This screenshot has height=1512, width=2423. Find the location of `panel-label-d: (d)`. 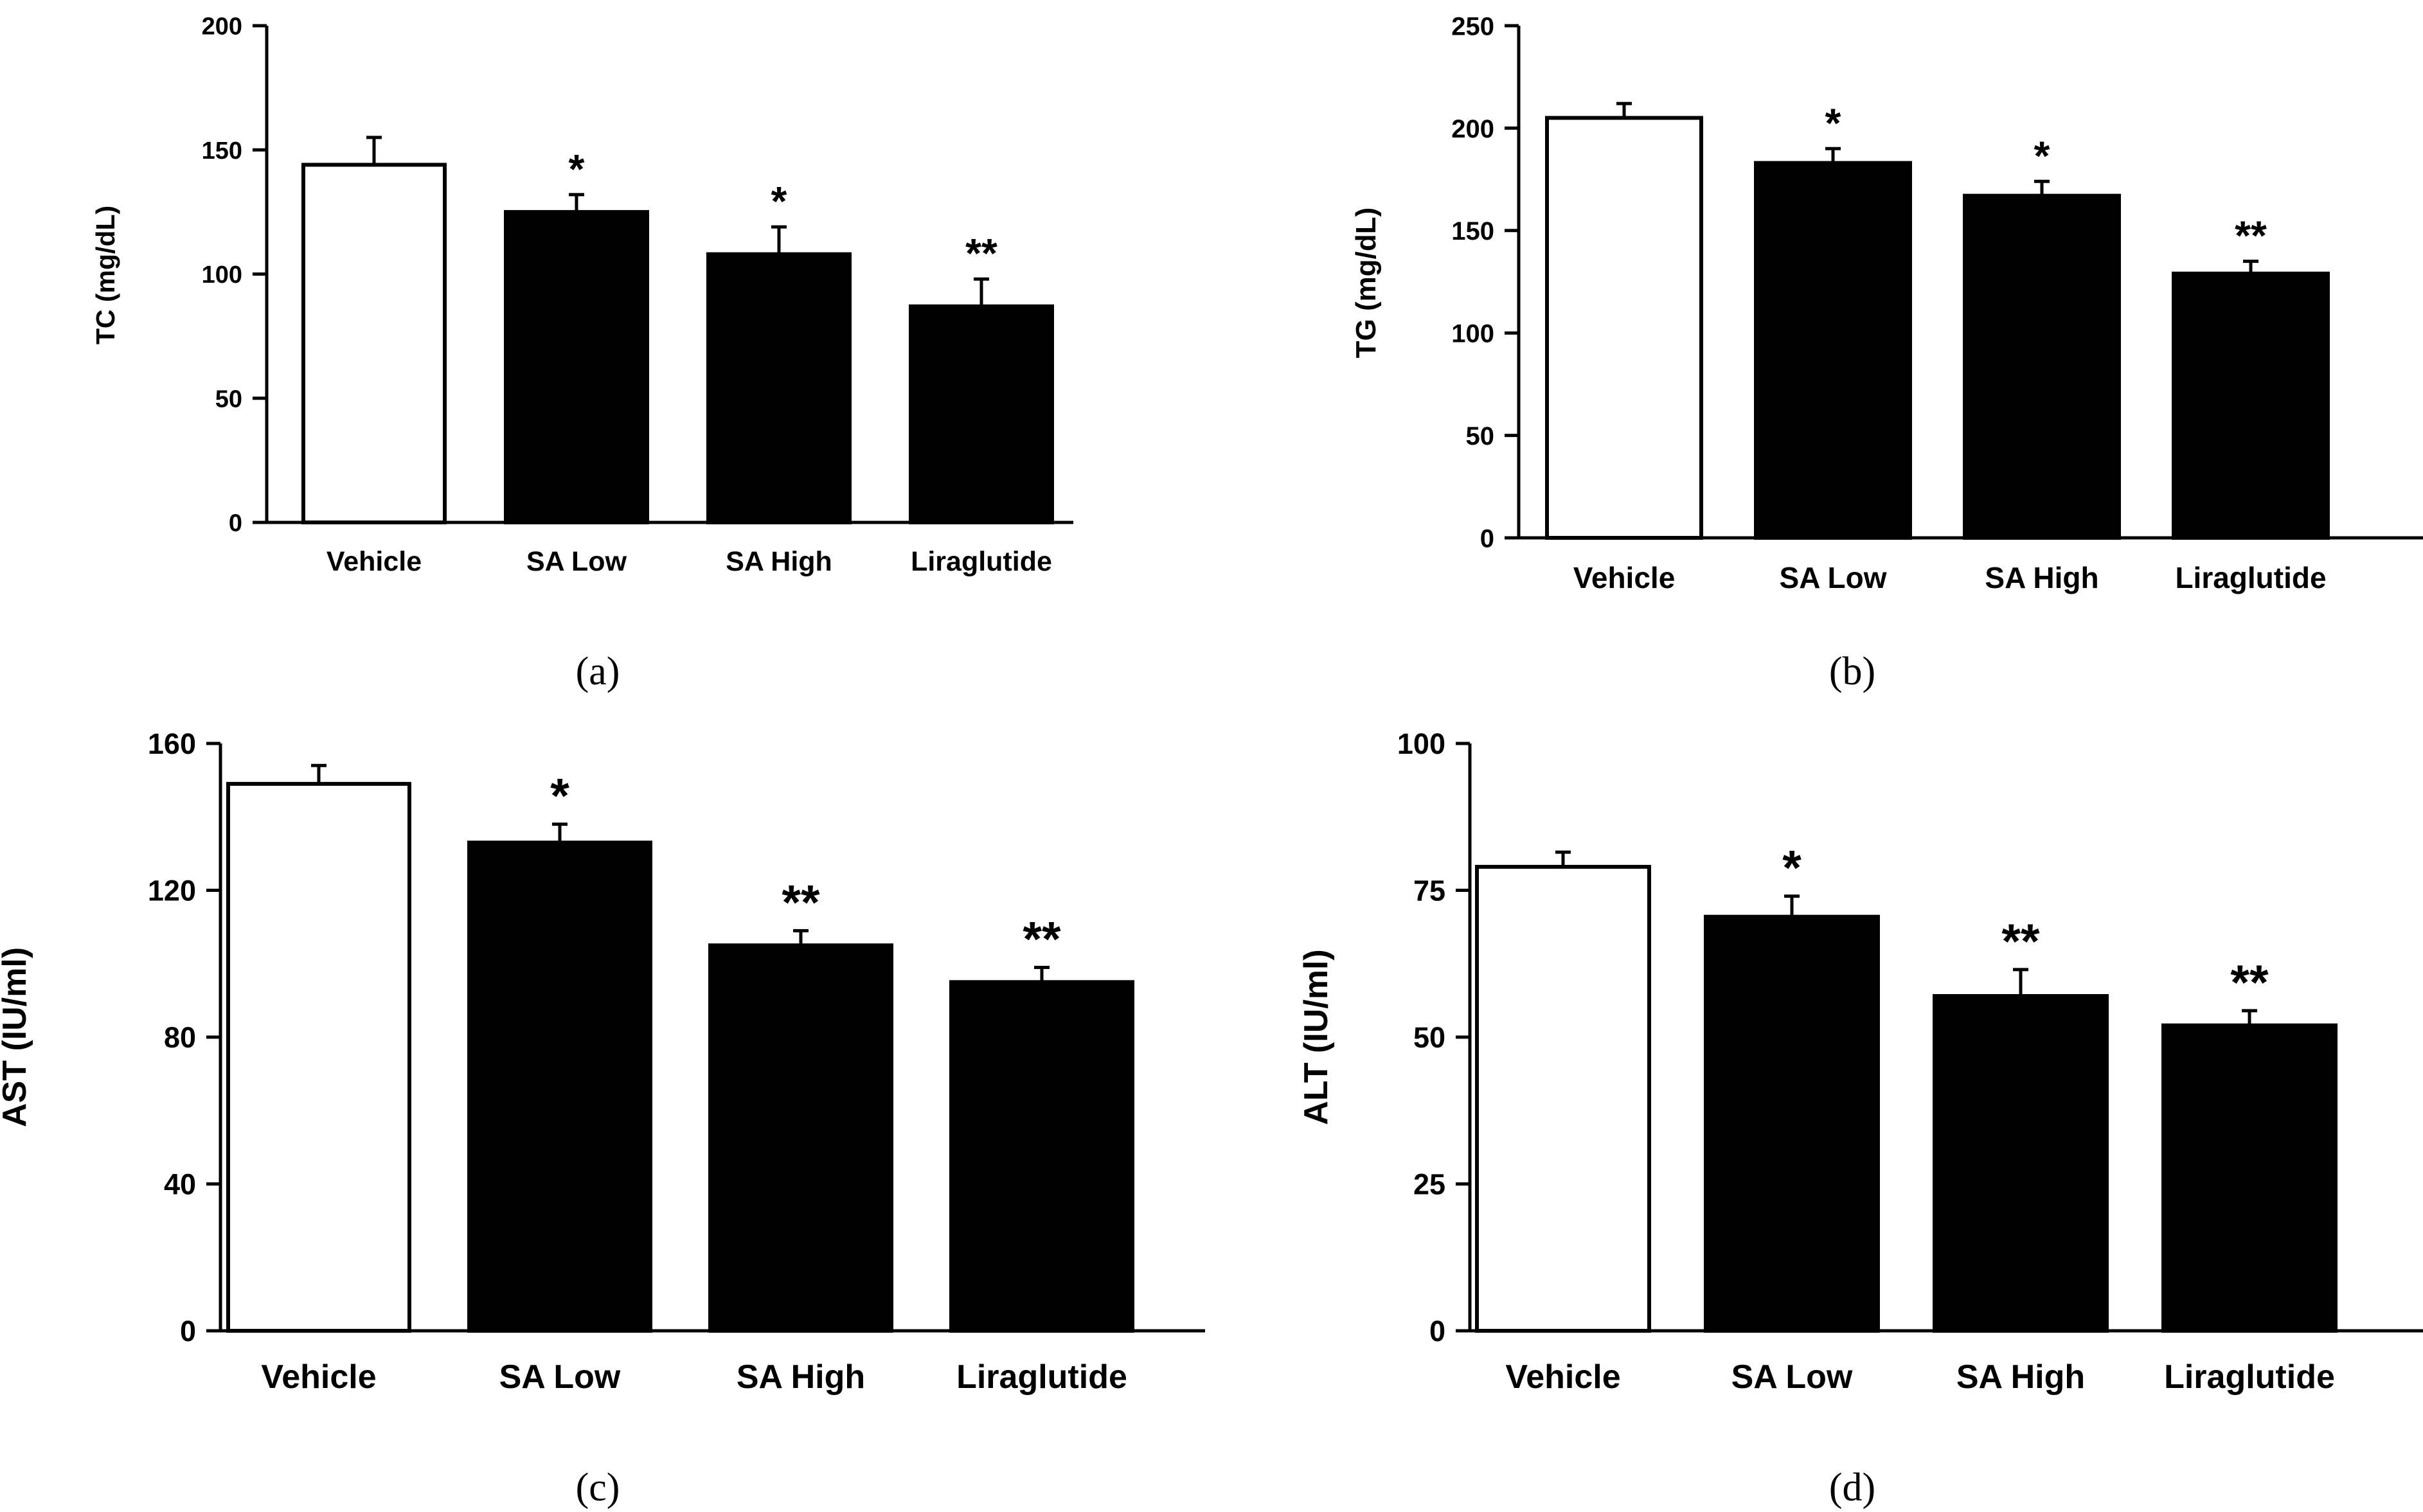

panel-label-d: (d) is located at coordinates (1852, 1487).